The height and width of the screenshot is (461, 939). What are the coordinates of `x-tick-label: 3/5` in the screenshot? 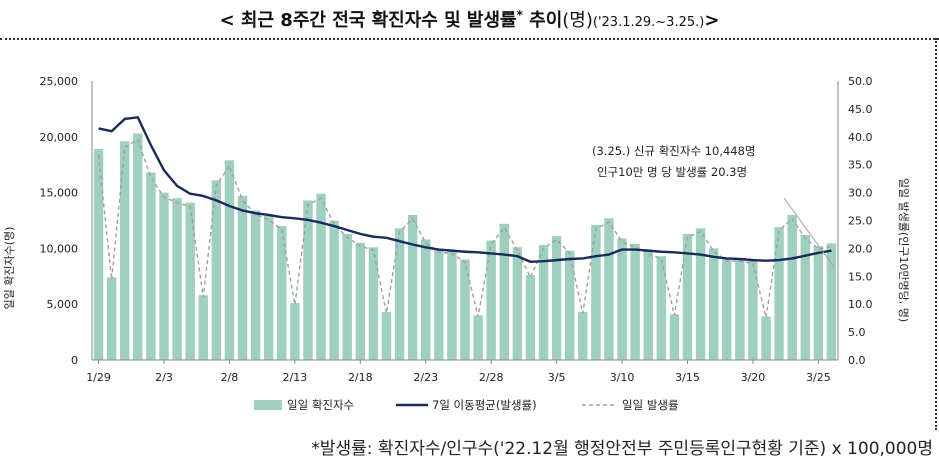 It's located at (557, 377).